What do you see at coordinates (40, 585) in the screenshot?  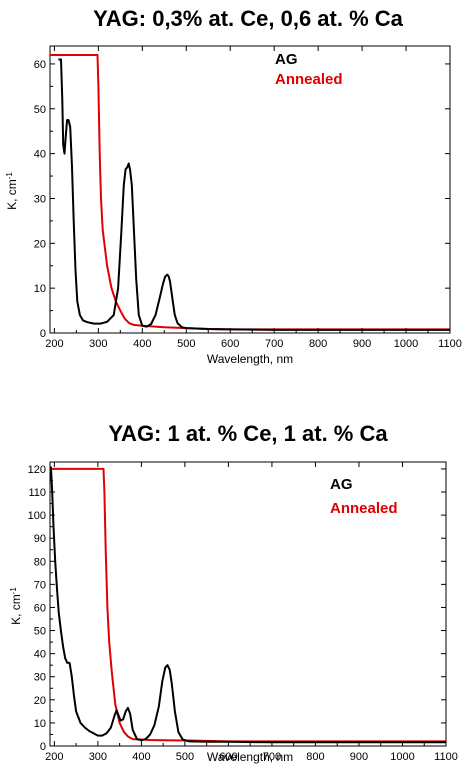 I see `y-tick-label: 70` at bounding box center [40, 585].